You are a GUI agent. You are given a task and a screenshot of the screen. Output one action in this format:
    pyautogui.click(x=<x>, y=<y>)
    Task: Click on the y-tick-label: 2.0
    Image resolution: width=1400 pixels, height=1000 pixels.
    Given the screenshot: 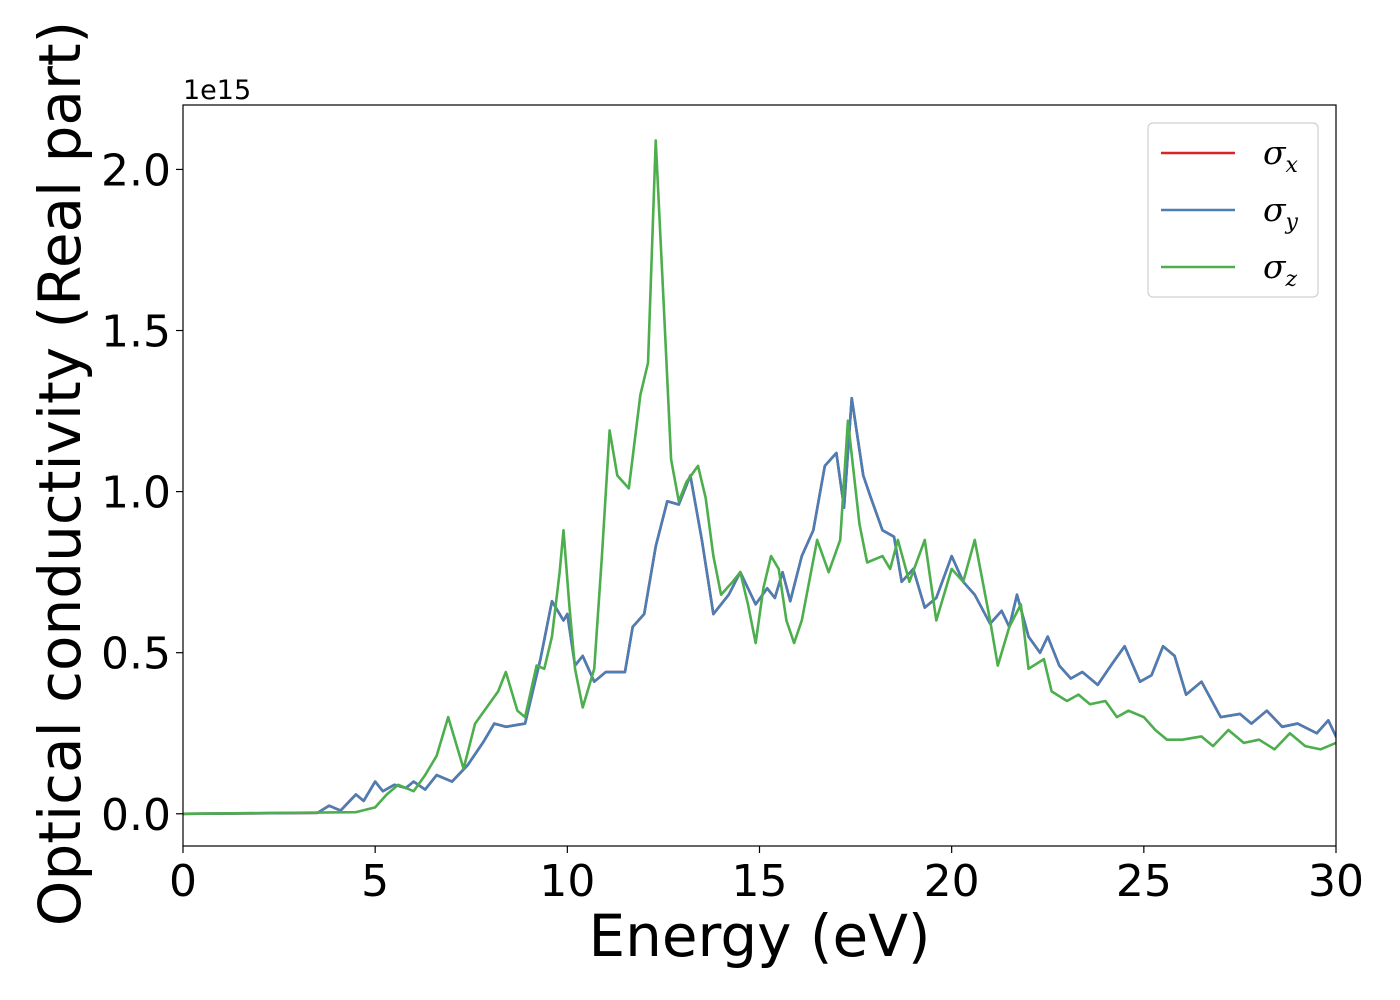 What is the action you would take?
    pyautogui.click(x=136, y=170)
    